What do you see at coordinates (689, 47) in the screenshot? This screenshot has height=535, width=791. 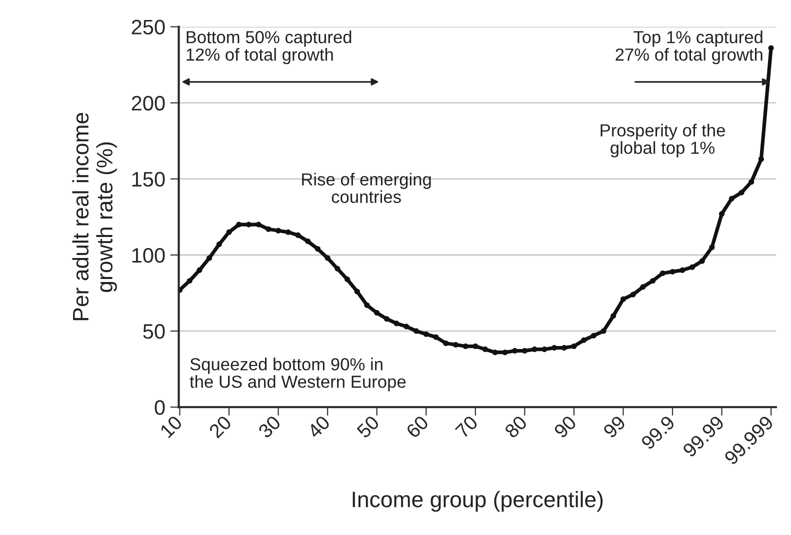 I see `annotation: Top 1% captured 27% of total growth` at bounding box center [689, 47].